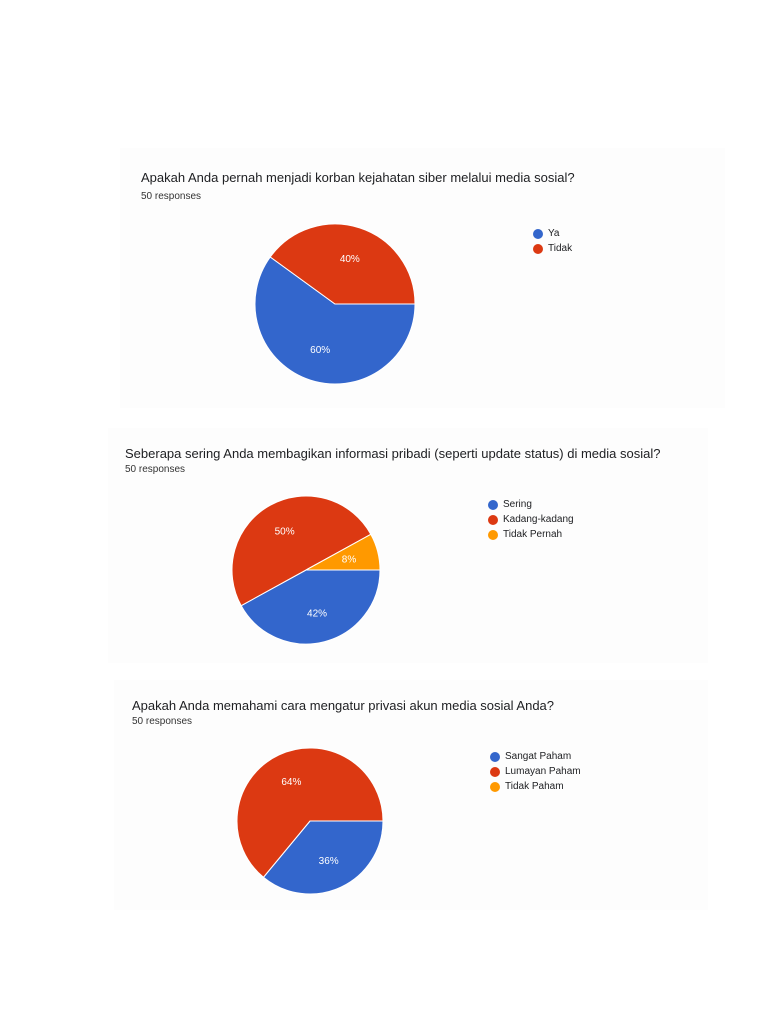  What do you see at coordinates (310, 812) in the screenshot?
I see `pie-slice-lumayan-paham` at bounding box center [310, 812].